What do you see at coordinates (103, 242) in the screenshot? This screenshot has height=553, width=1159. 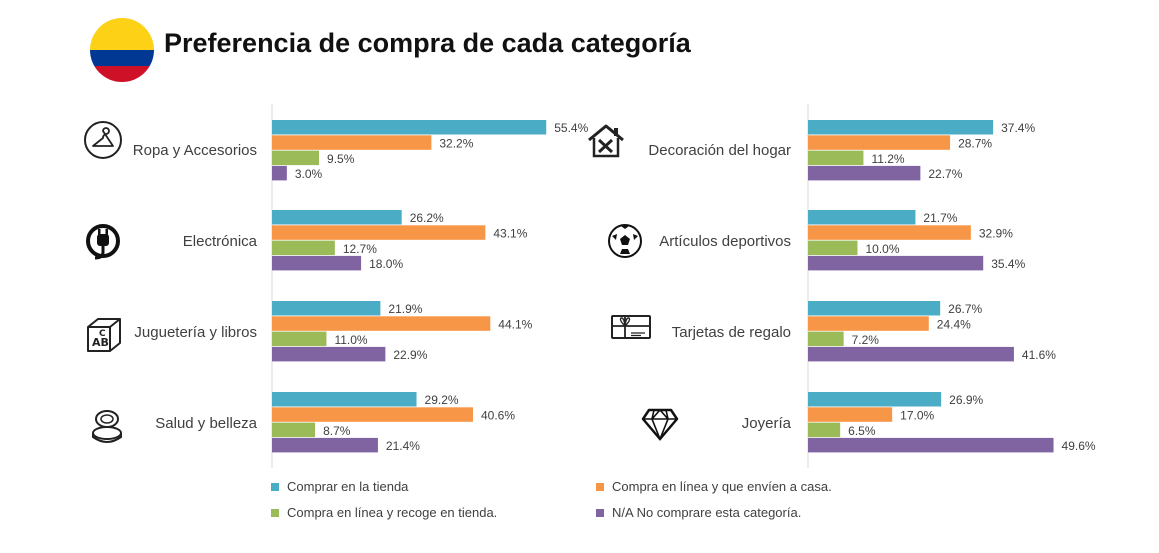 I see `plug-icon` at bounding box center [103, 242].